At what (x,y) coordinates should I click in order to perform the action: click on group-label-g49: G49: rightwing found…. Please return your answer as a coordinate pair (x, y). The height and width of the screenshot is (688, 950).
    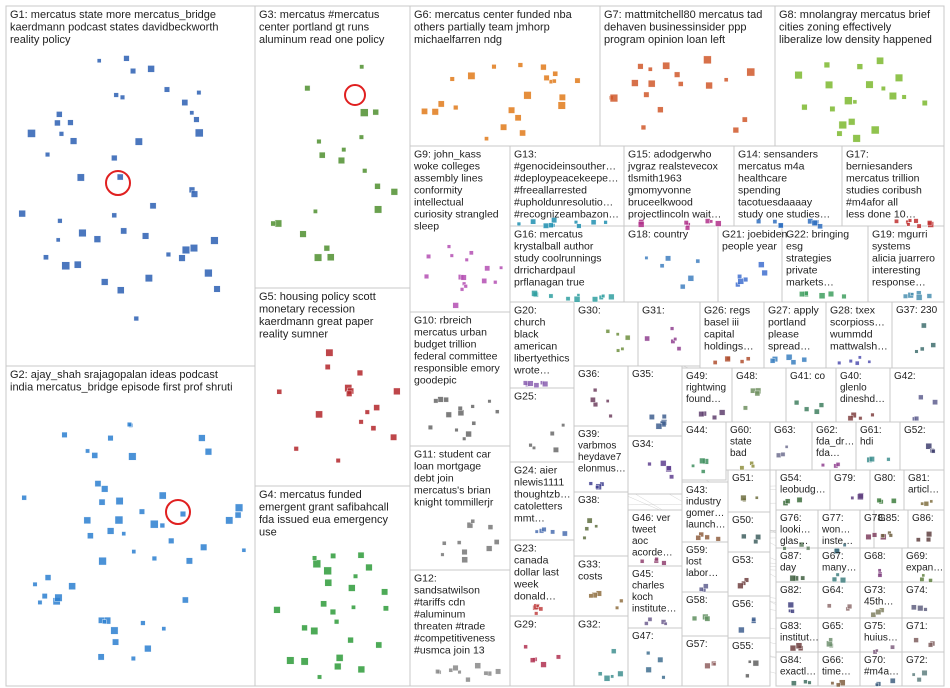
    Looking at the image, I should click on (706, 388).